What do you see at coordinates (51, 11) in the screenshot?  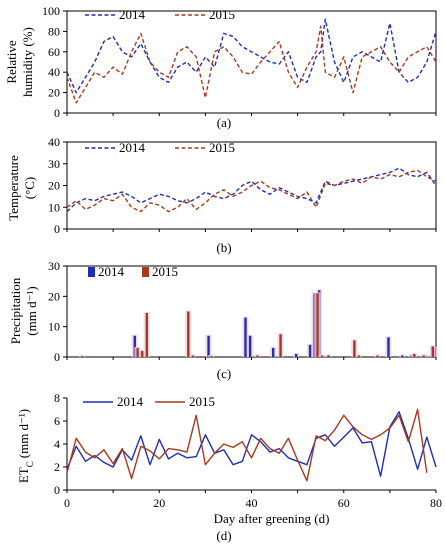 I see `y-tick-label: 100` at bounding box center [51, 11].